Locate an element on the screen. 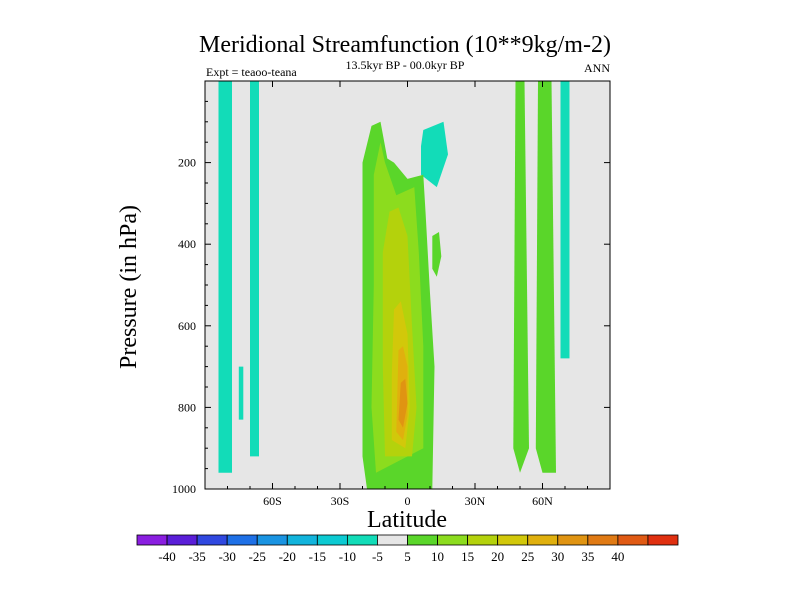  colorbar-label: 30 is located at coordinates (557, 556).